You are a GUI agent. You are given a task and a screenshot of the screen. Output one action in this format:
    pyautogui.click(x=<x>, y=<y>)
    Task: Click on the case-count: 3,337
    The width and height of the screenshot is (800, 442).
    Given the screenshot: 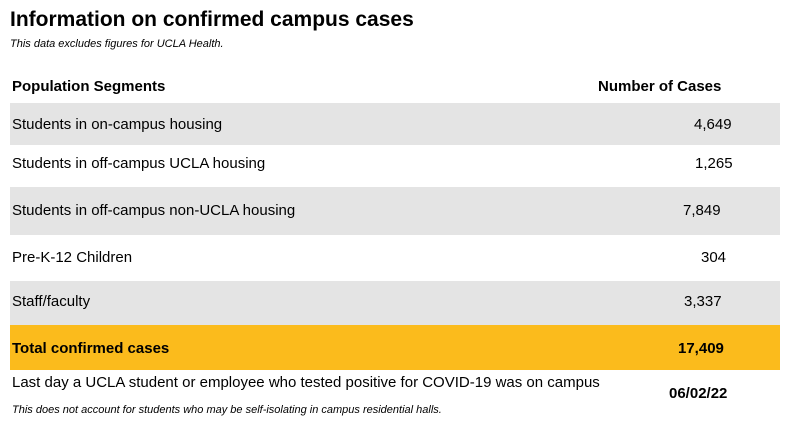 What is the action you would take?
    pyautogui.click(x=703, y=301)
    